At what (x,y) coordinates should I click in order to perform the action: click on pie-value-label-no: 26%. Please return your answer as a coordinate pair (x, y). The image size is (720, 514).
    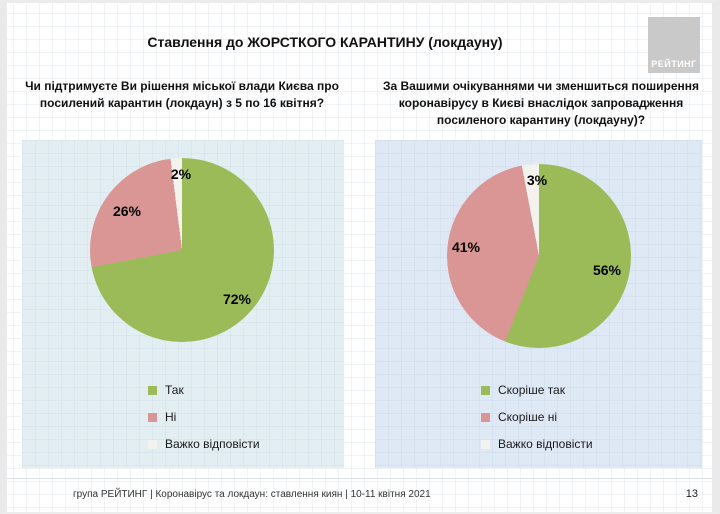
    Looking at the image, I should click on (127, 211).